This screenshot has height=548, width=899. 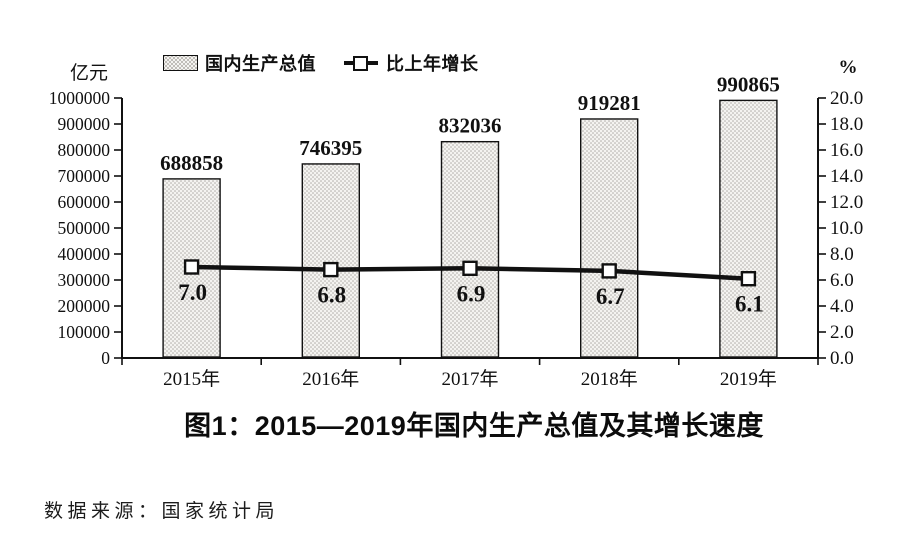 What do you see at coordinates (748, 84) in the screenshot?
I see `gdp-bar-value-label: 990865` at bounding box center [748, 84].